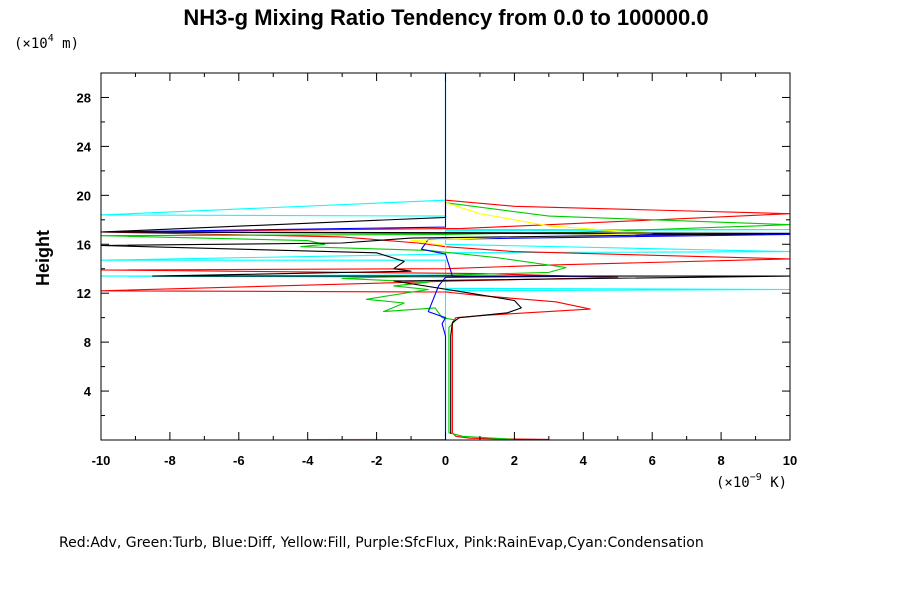  Describe the element at coordinates (720, 460) in the screenshot. I see `x-tick-label: 8` at that location.